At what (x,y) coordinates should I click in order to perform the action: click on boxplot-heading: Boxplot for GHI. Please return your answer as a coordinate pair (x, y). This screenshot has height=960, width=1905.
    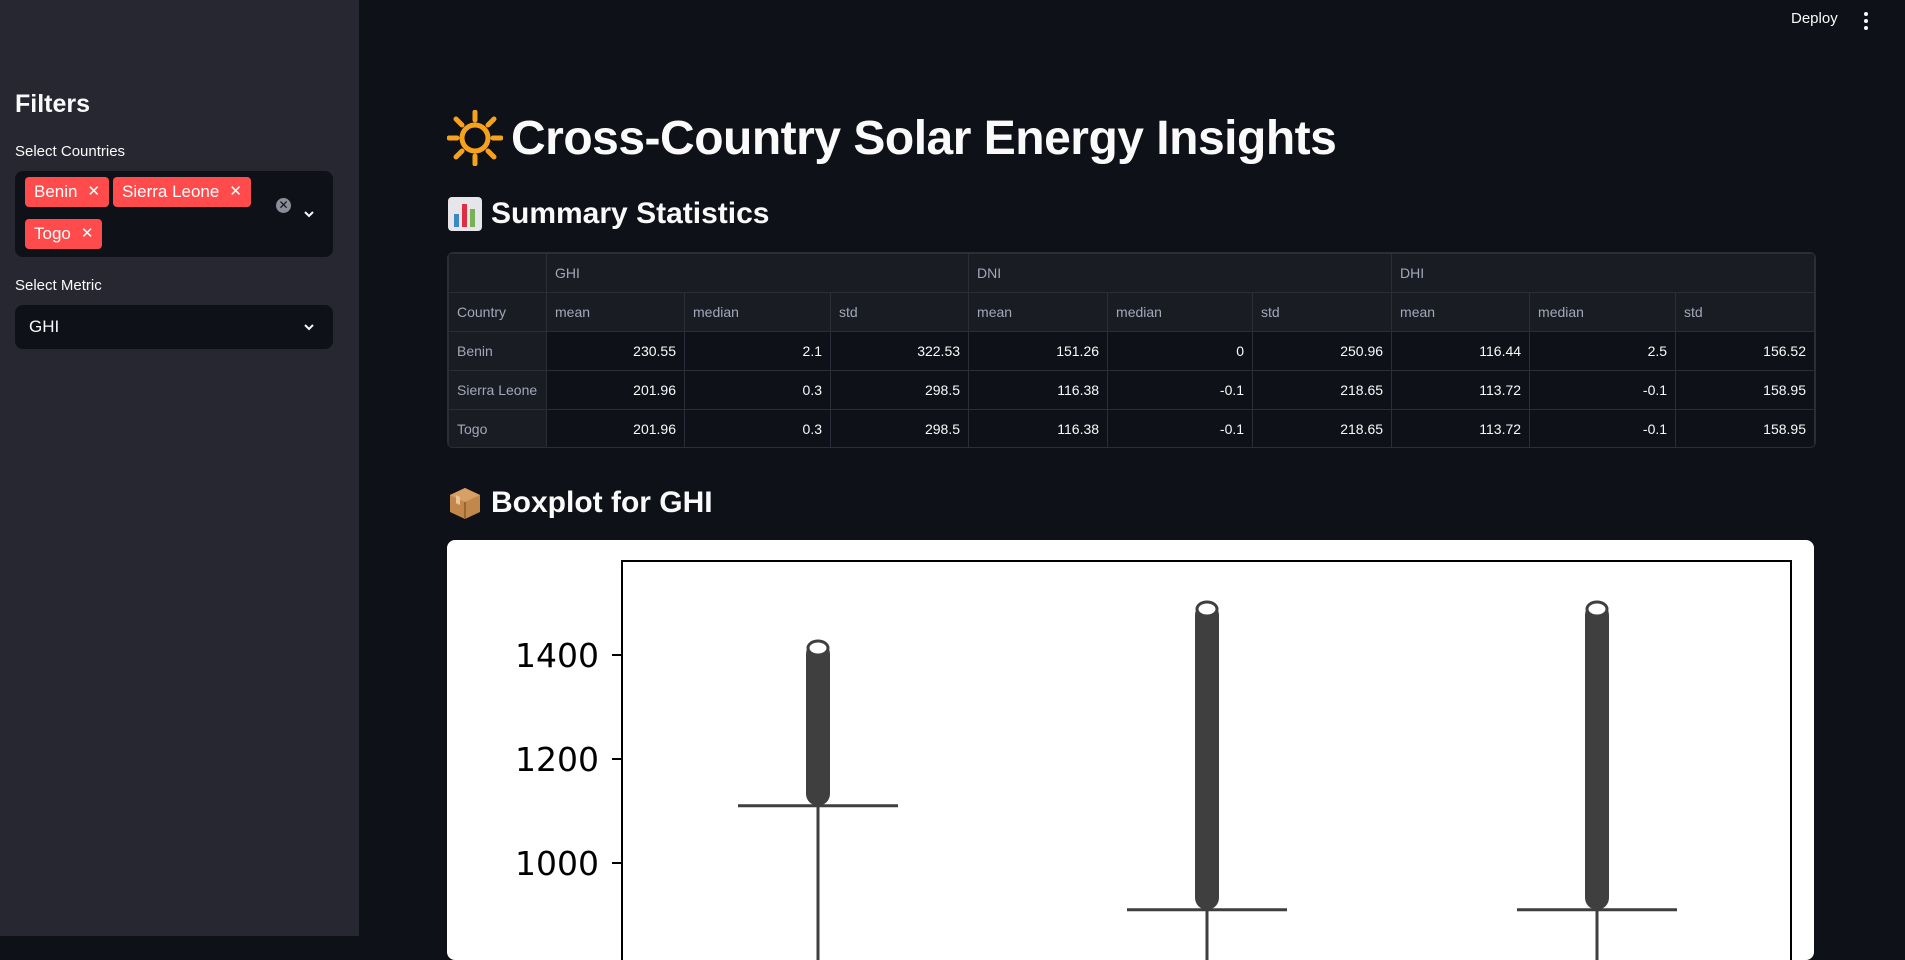
    Looking at the image, I should click on (580, 503).